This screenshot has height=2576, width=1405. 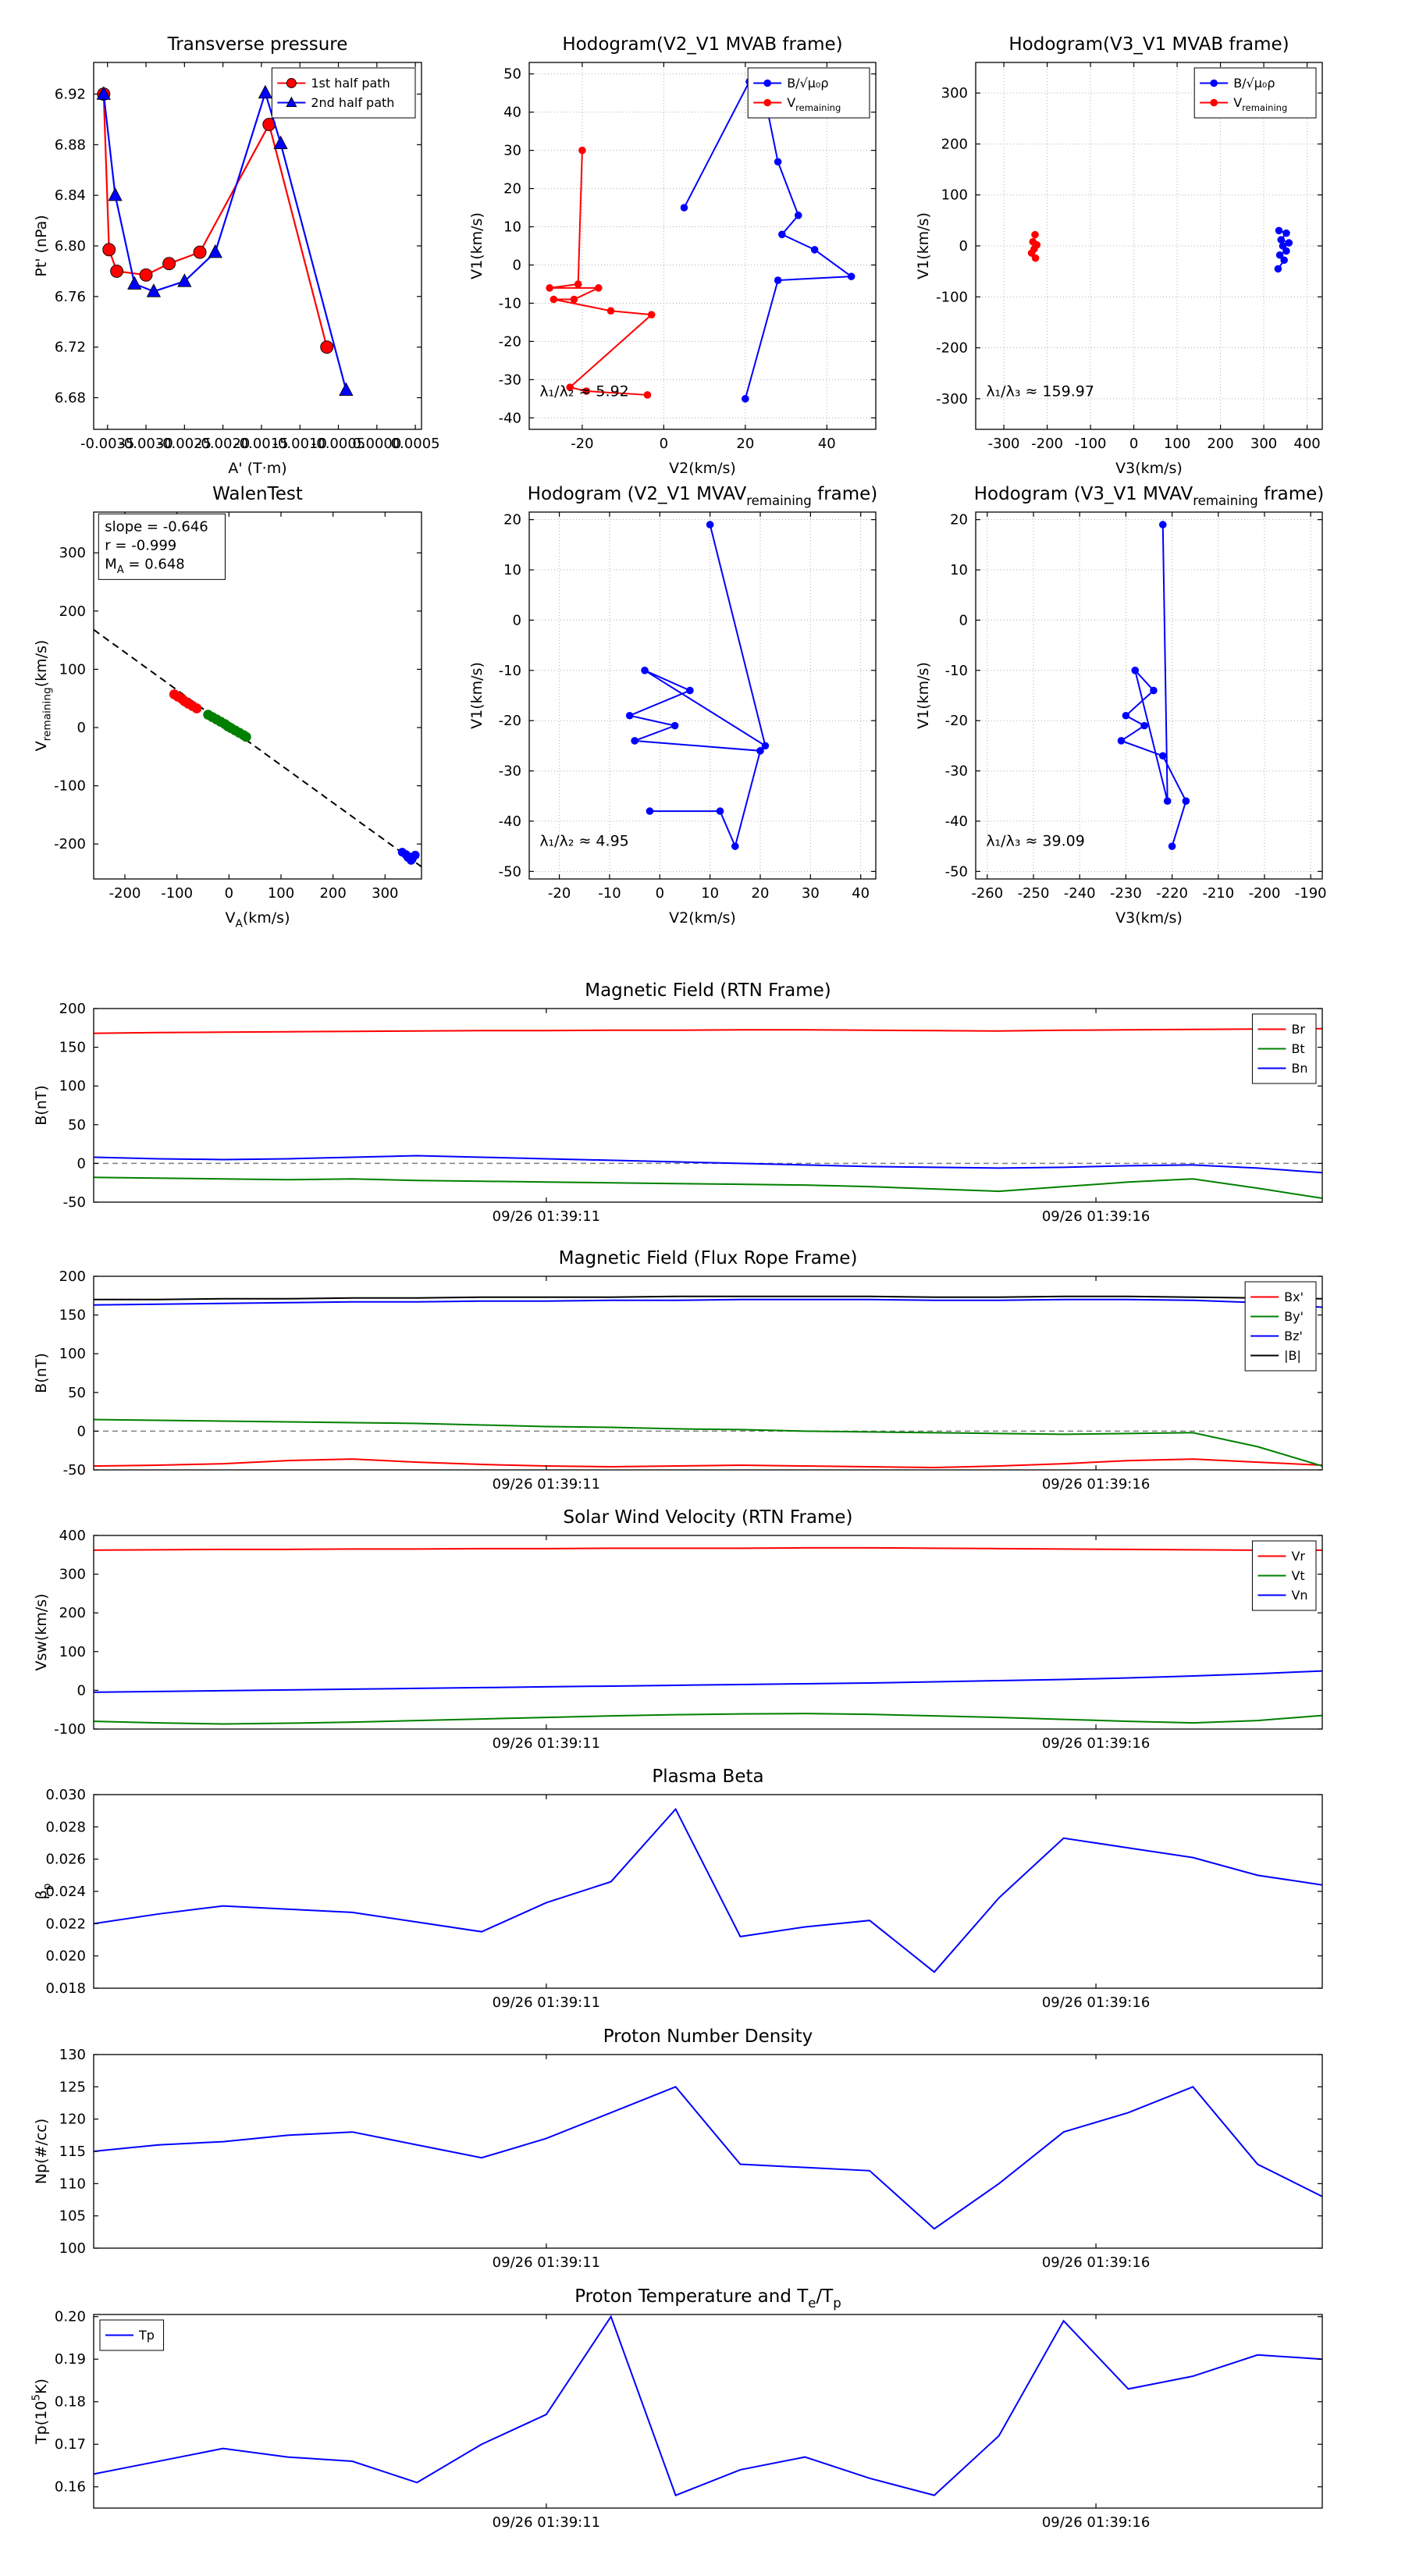 What do you see at coordinates (512, 151) in the screenshot?
I see `svg-text: 30` at bounding box center [512, 151].